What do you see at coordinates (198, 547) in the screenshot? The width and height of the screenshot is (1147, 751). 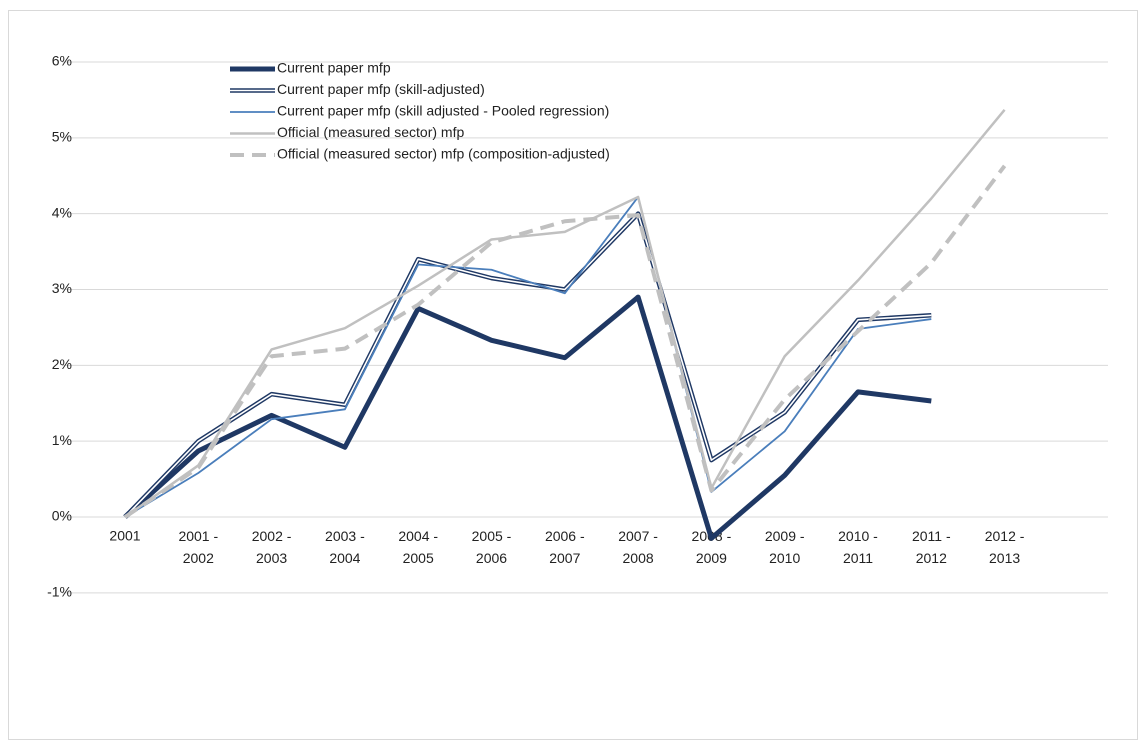 I see `x-tick-label: 2001 -2002` at bounding box center [198, 547].